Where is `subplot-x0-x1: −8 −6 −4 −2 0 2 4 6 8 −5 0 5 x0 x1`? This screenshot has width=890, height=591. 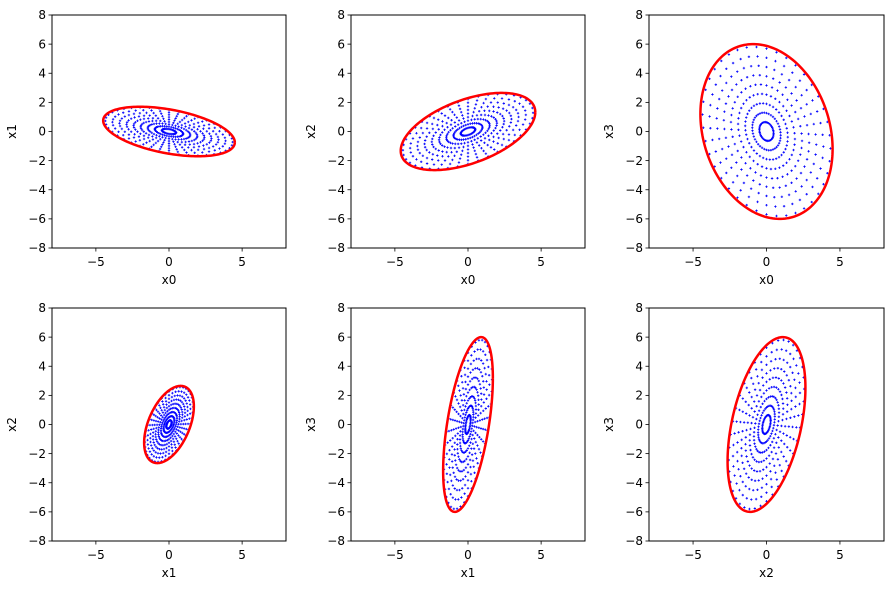 subplot-x0-x1: −8 −6 −4 −2 0 2 4 6 8 −5 0 5 x0 x1 is located at coordinates (146, 147).